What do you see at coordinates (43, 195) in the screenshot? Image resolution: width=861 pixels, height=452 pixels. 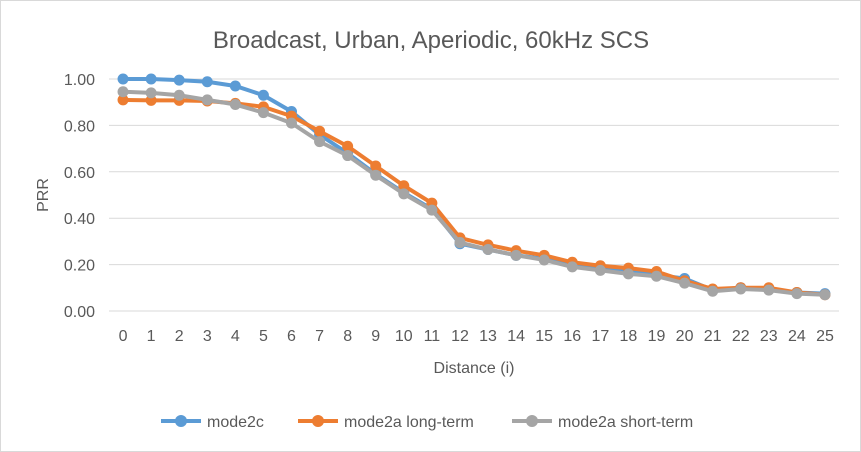 I see `y-axis-title: PRR` at bounding box center [43, 195].